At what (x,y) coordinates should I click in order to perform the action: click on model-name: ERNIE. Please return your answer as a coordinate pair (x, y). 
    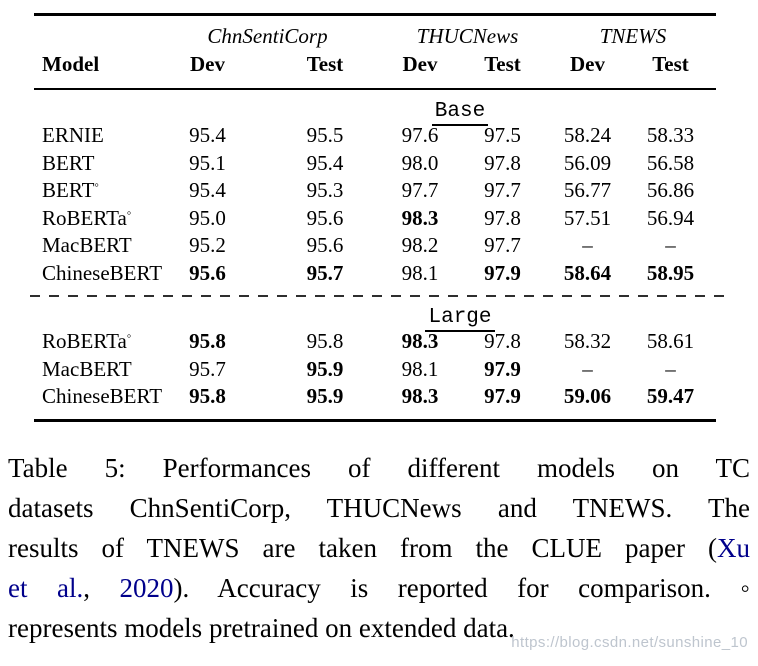
    Looking at the image, I should click on (73, 135).